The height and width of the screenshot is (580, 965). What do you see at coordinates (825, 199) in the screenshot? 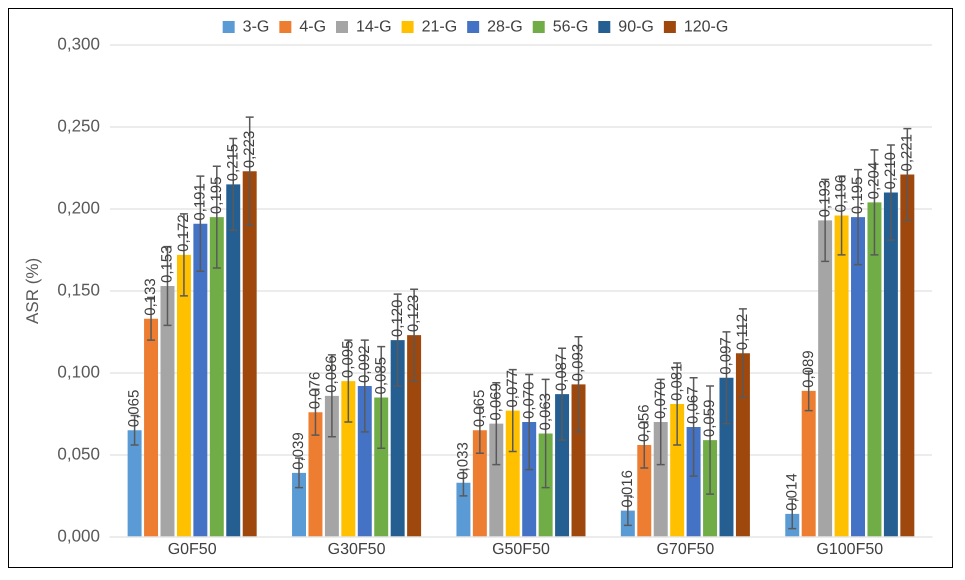
I see `data-label: 0,193` at bounding box center [825, 199].